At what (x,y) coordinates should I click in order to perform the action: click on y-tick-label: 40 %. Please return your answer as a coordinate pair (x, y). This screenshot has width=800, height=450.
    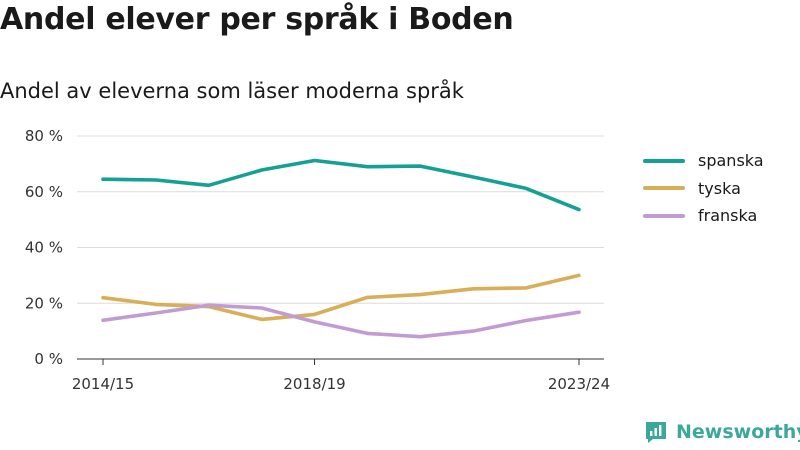
    Looking at the image, I should click on (44, 248).